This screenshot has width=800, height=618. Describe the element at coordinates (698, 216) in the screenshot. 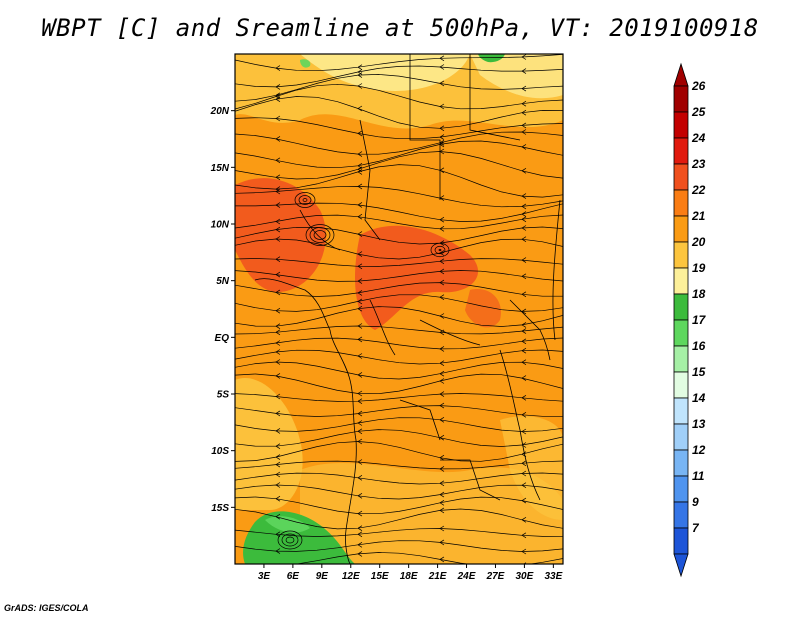

I see `colorbar-label: 21` at that location.